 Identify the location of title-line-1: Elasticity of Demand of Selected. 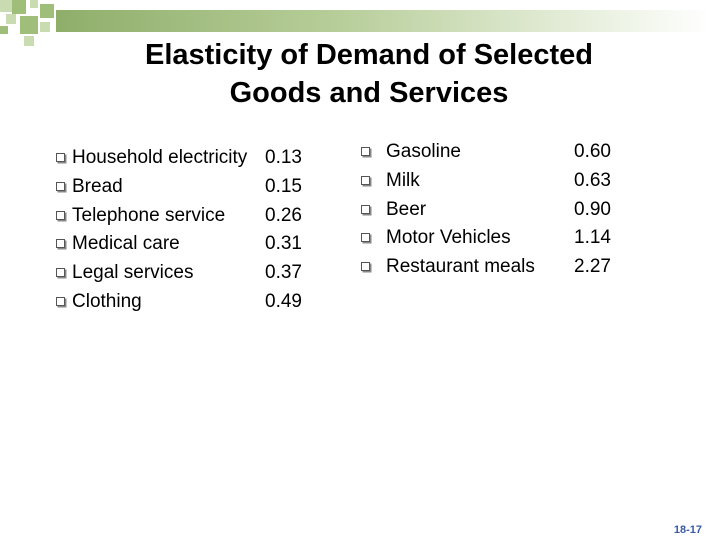
(368, 55).